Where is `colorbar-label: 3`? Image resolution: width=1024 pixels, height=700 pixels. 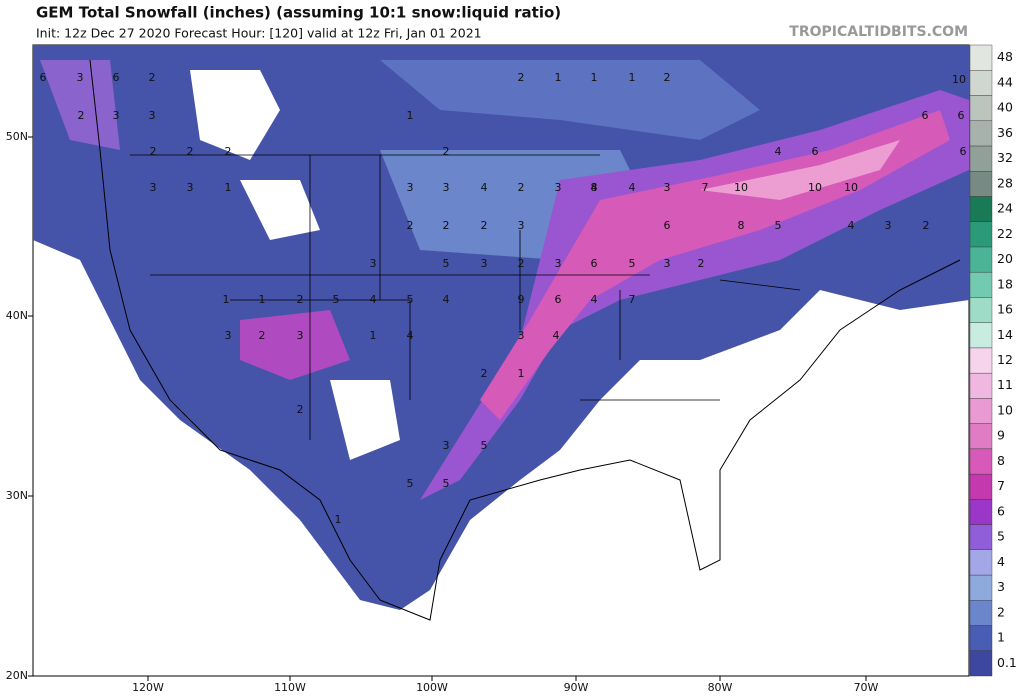 colorbar-label: 3 is located at coordinates (1001, 586).